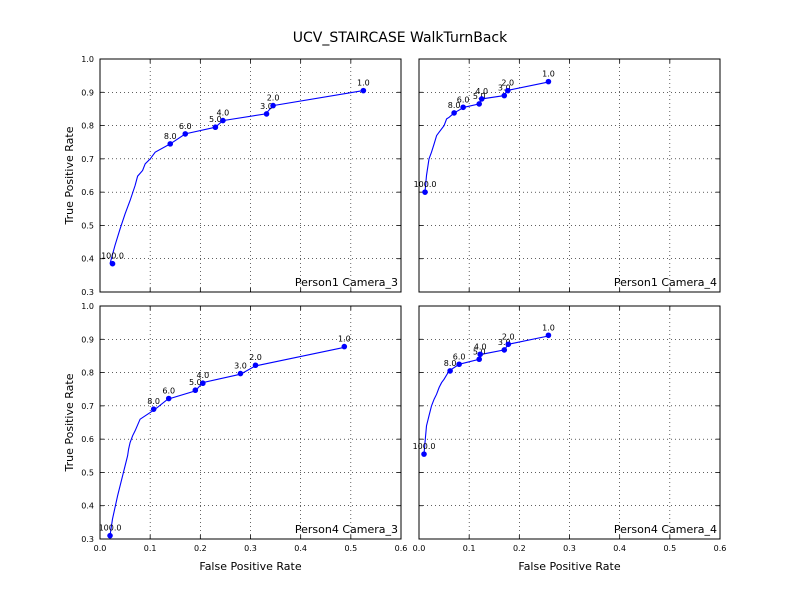 This screenshot has height=600, width=800. Describe the element at coordinates (346, 529) in the screenshot. I see `panel-label: Person4 Camera_3` at that location.